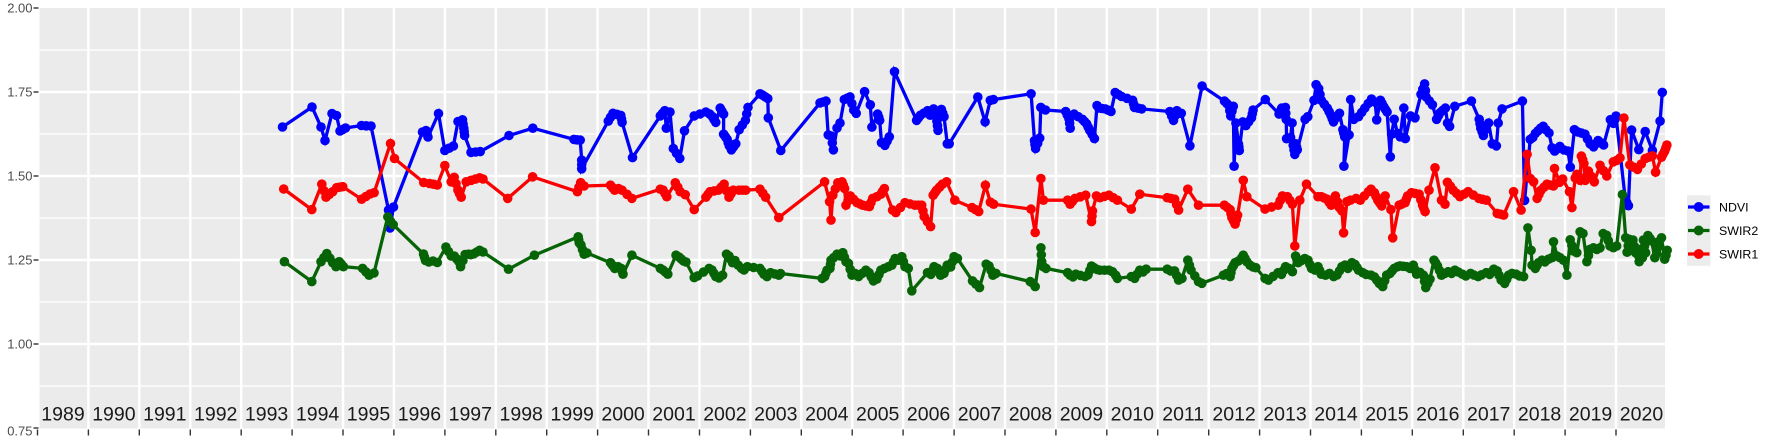  Describe the element at coordinates (19, 92) in the screenshot. I see `svg-text: 1.75` at that location.